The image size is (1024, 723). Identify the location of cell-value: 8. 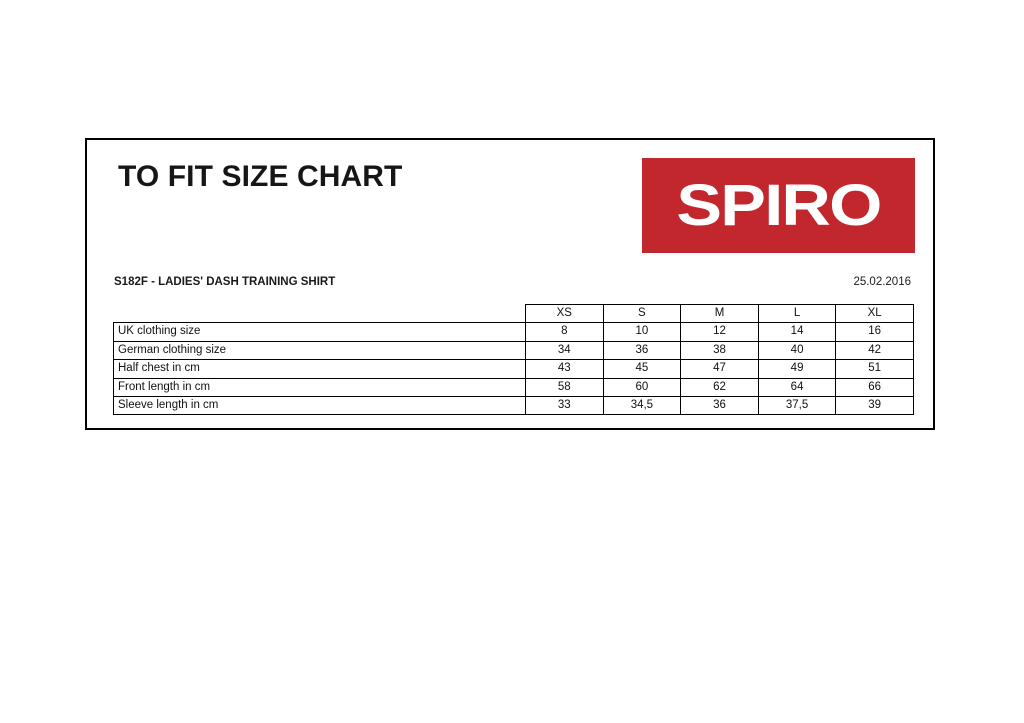
(564, 332).